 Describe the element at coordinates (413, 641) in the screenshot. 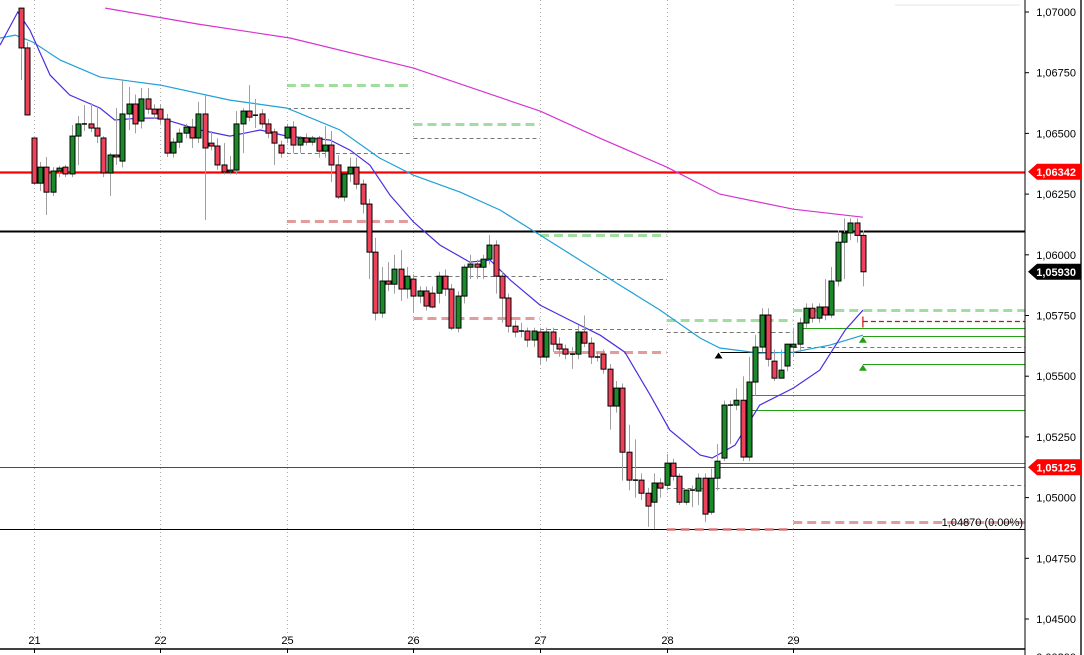

I see `day-label: 26` at that location.